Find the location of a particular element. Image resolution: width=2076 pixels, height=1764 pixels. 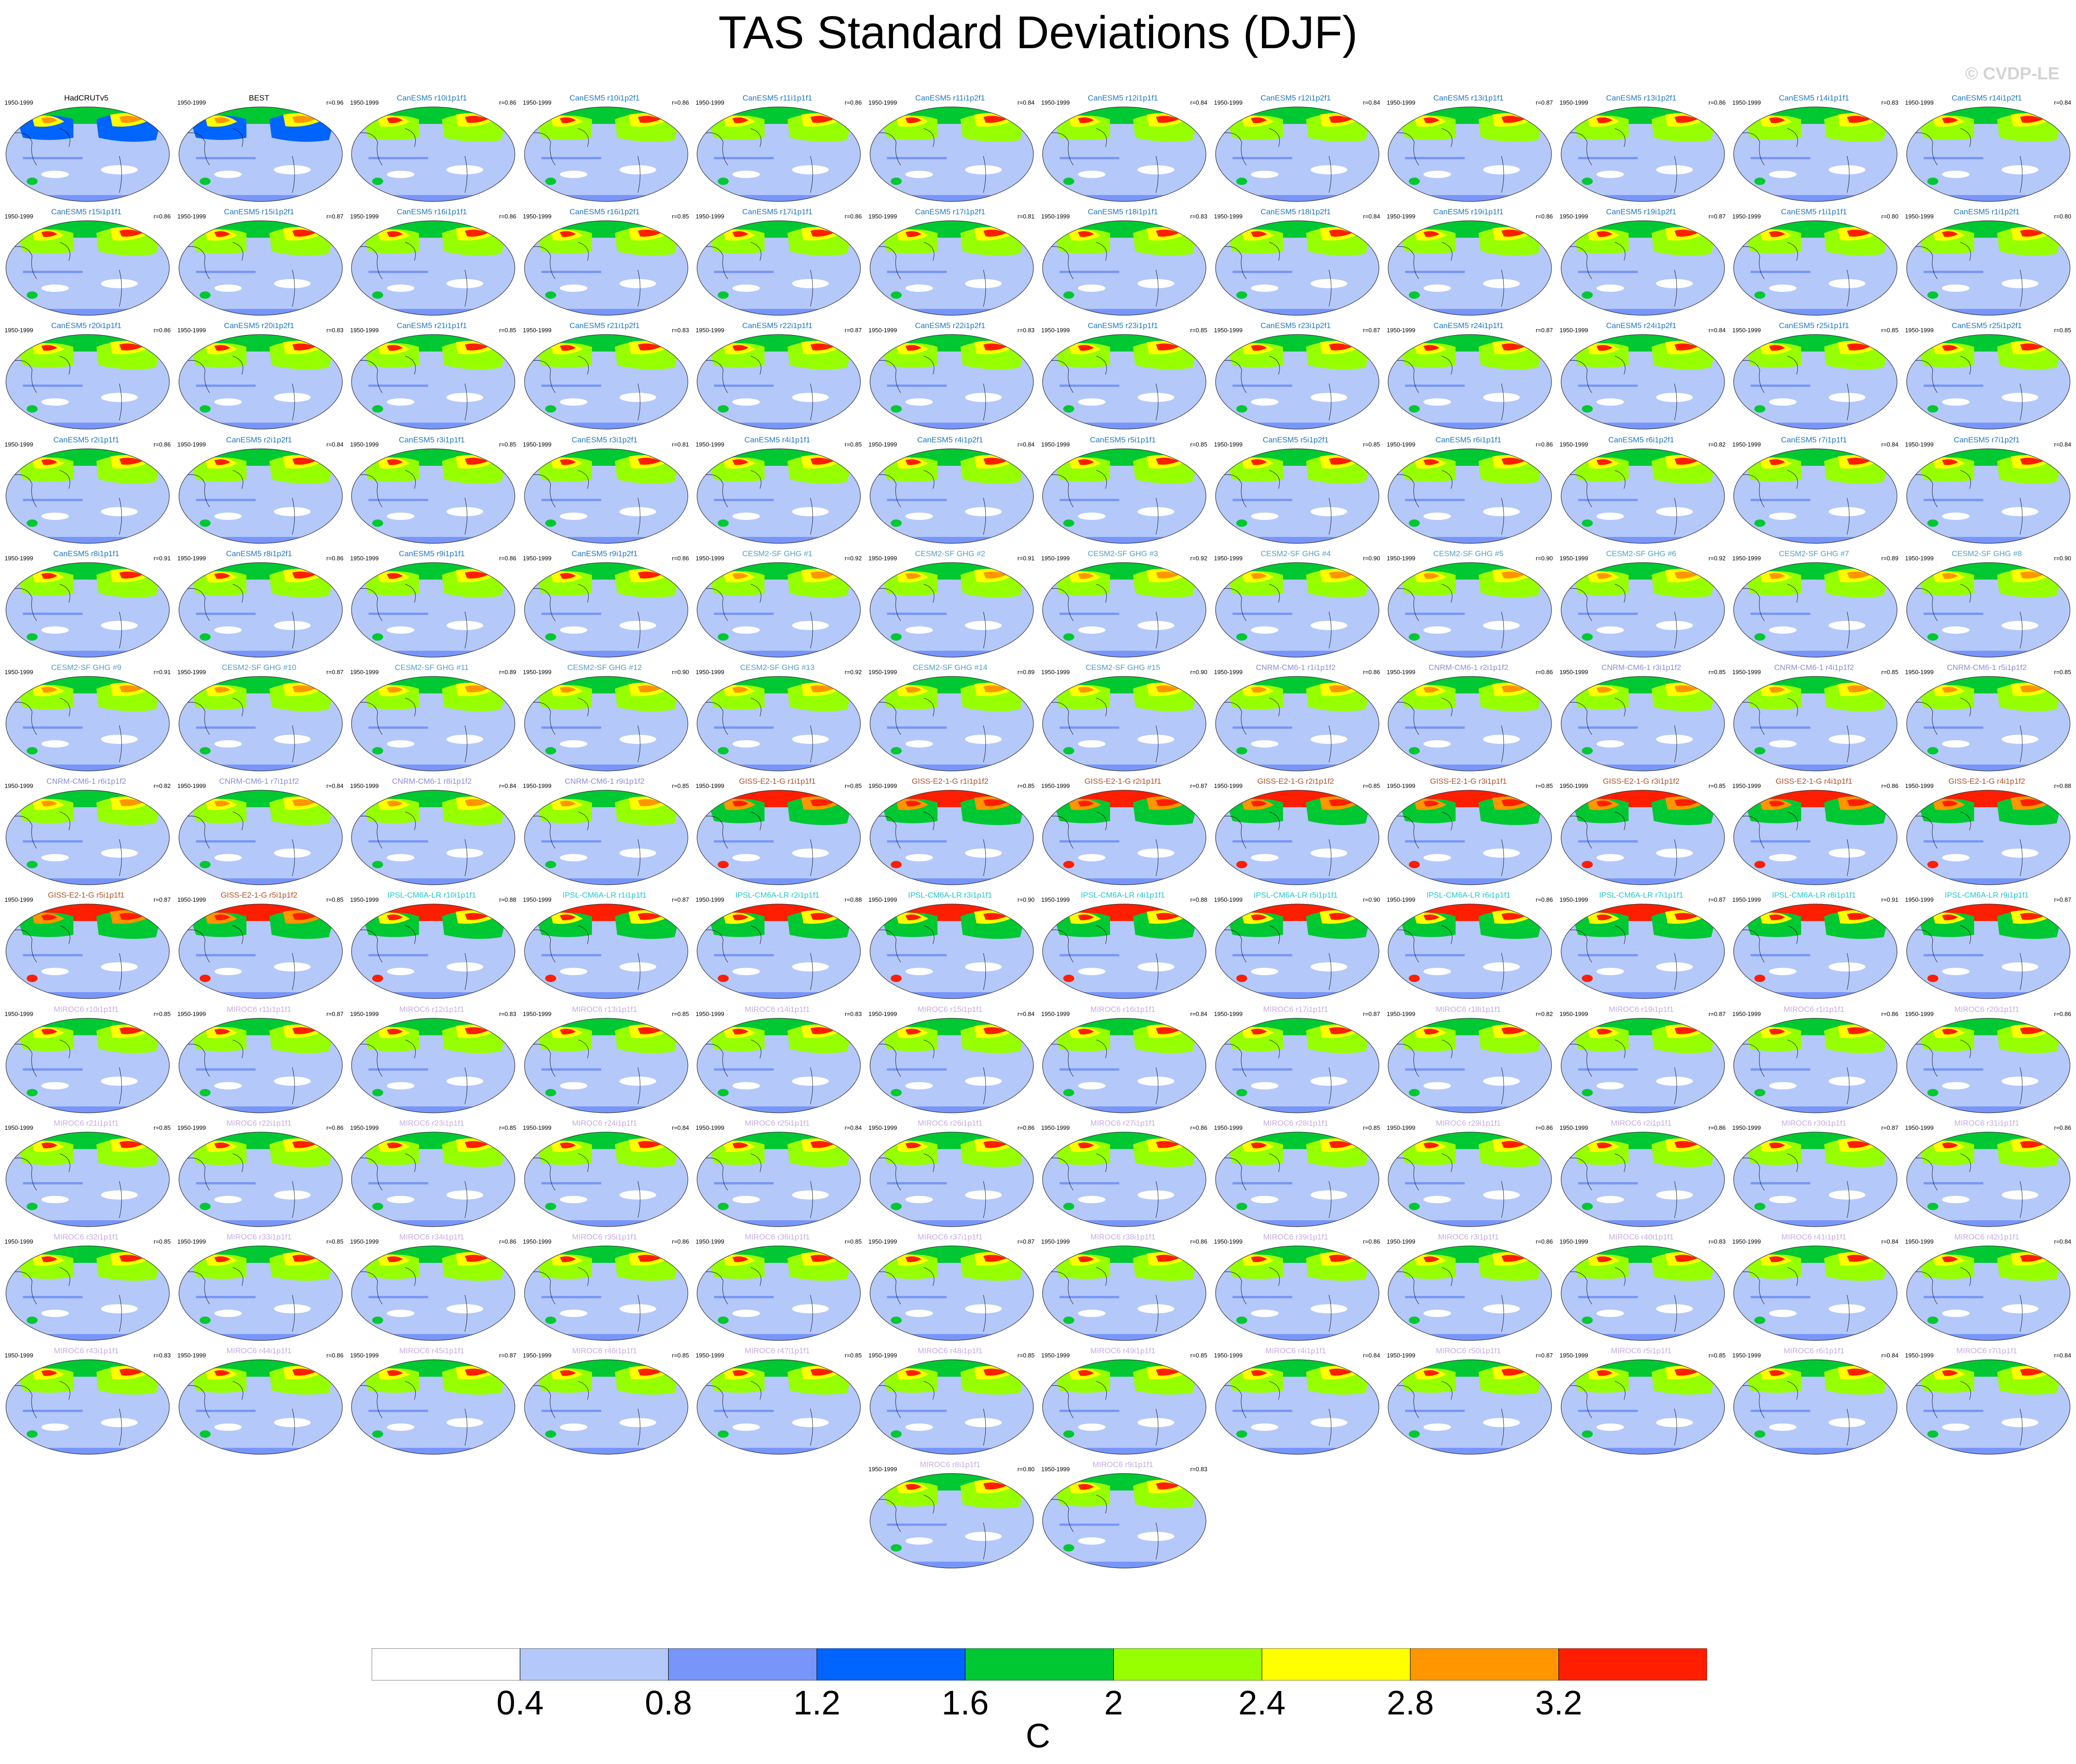

panel-title: MIROC6 r10i1p1f1 is located at coordinates (86, 1009).